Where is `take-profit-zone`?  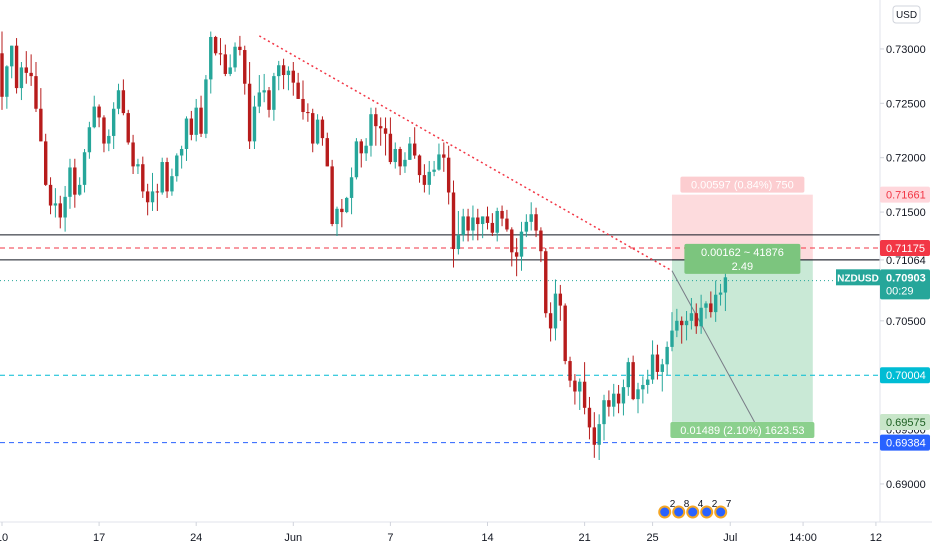
take-profit-zone is located at coordinates (742, 340).